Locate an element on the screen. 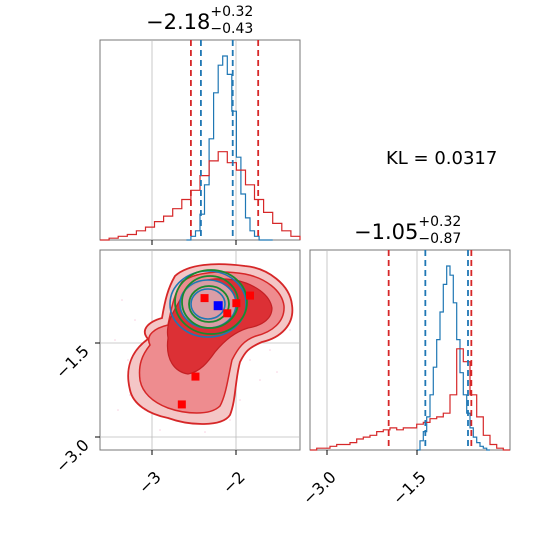 The width and height of the screenshot is (550, 550). x-tick-label: −2 is located at coordinates (234, 482).